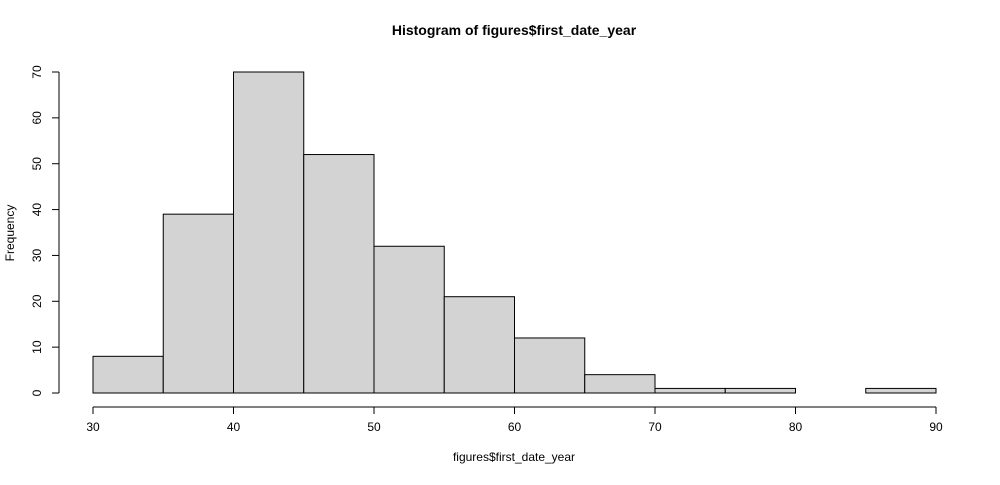 This screenshot has height=485, width=1000. Describe the element at coordinates (936, 427) in the screenshot. I see `x-tick-label-6: 90` at that location.